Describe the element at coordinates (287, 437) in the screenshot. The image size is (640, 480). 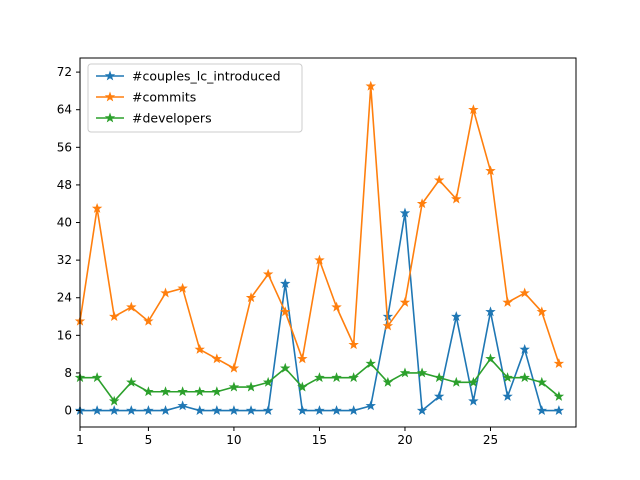
I see `x-axis: 1 5 10 15 20 25` at that location.